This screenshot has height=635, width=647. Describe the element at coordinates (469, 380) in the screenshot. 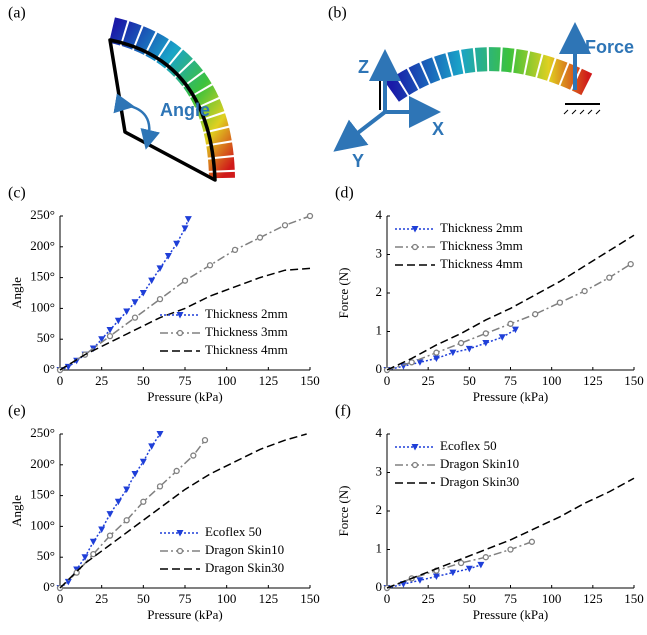

I see `x-tick-label: 50` at that location.